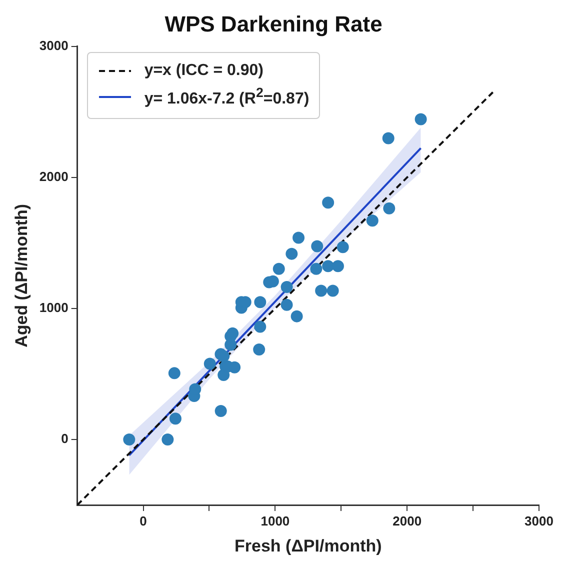  Describe the element at coordinates (308, 546) in the screenshot. I see `x-axis-title: Fresh (ΔPI/month)` at that location.